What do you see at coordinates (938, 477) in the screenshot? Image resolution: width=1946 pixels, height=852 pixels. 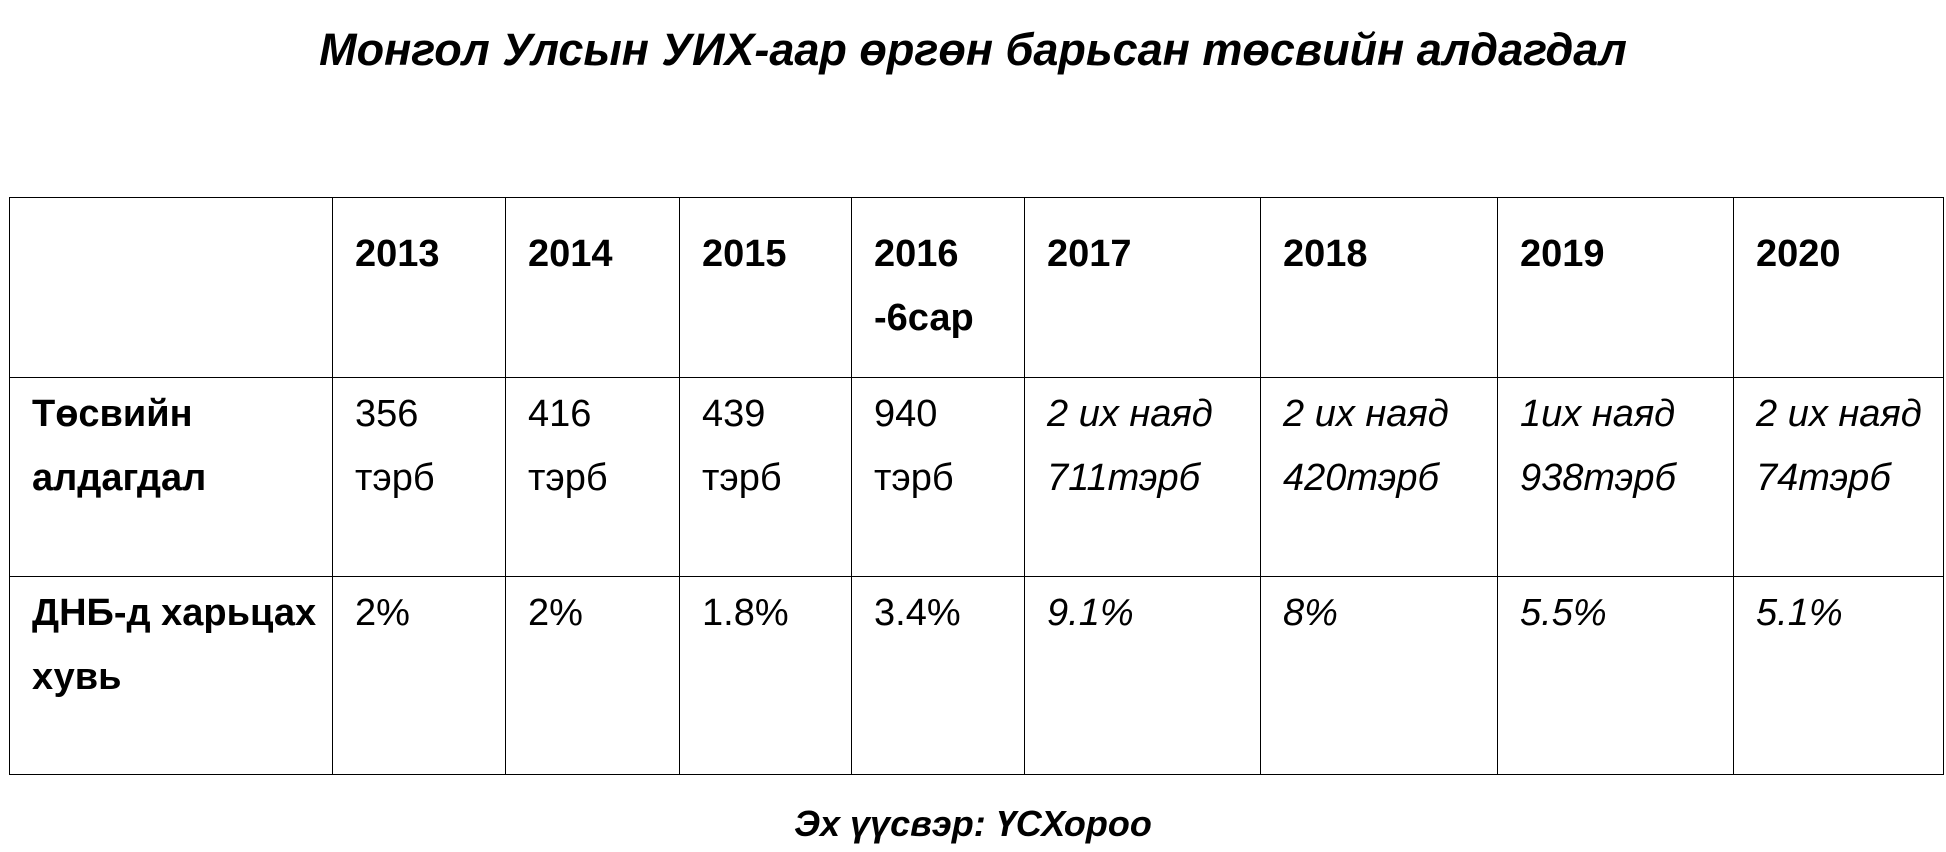 I see `table-cell: 940 тэрб` at bounding box center [938, 477].